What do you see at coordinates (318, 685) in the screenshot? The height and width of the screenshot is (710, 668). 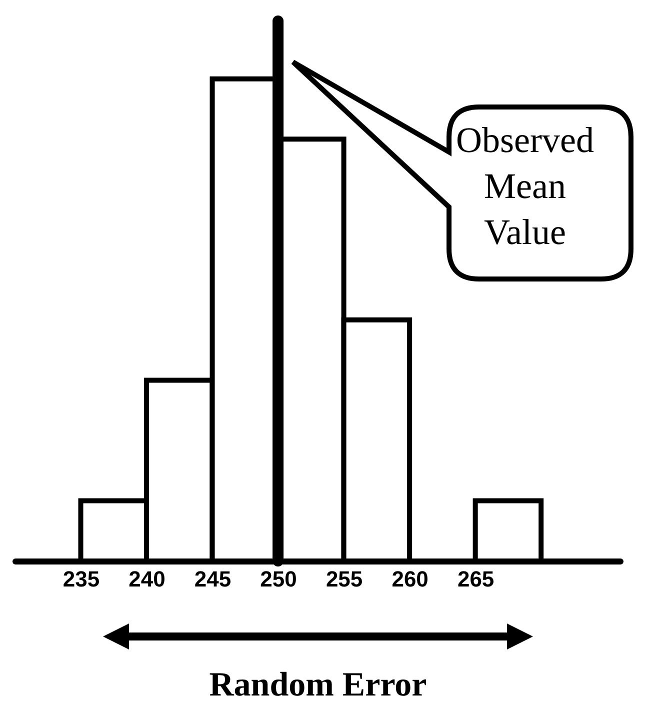 I see `x-axis-title: Random Error` at bounding box center [318, 685].